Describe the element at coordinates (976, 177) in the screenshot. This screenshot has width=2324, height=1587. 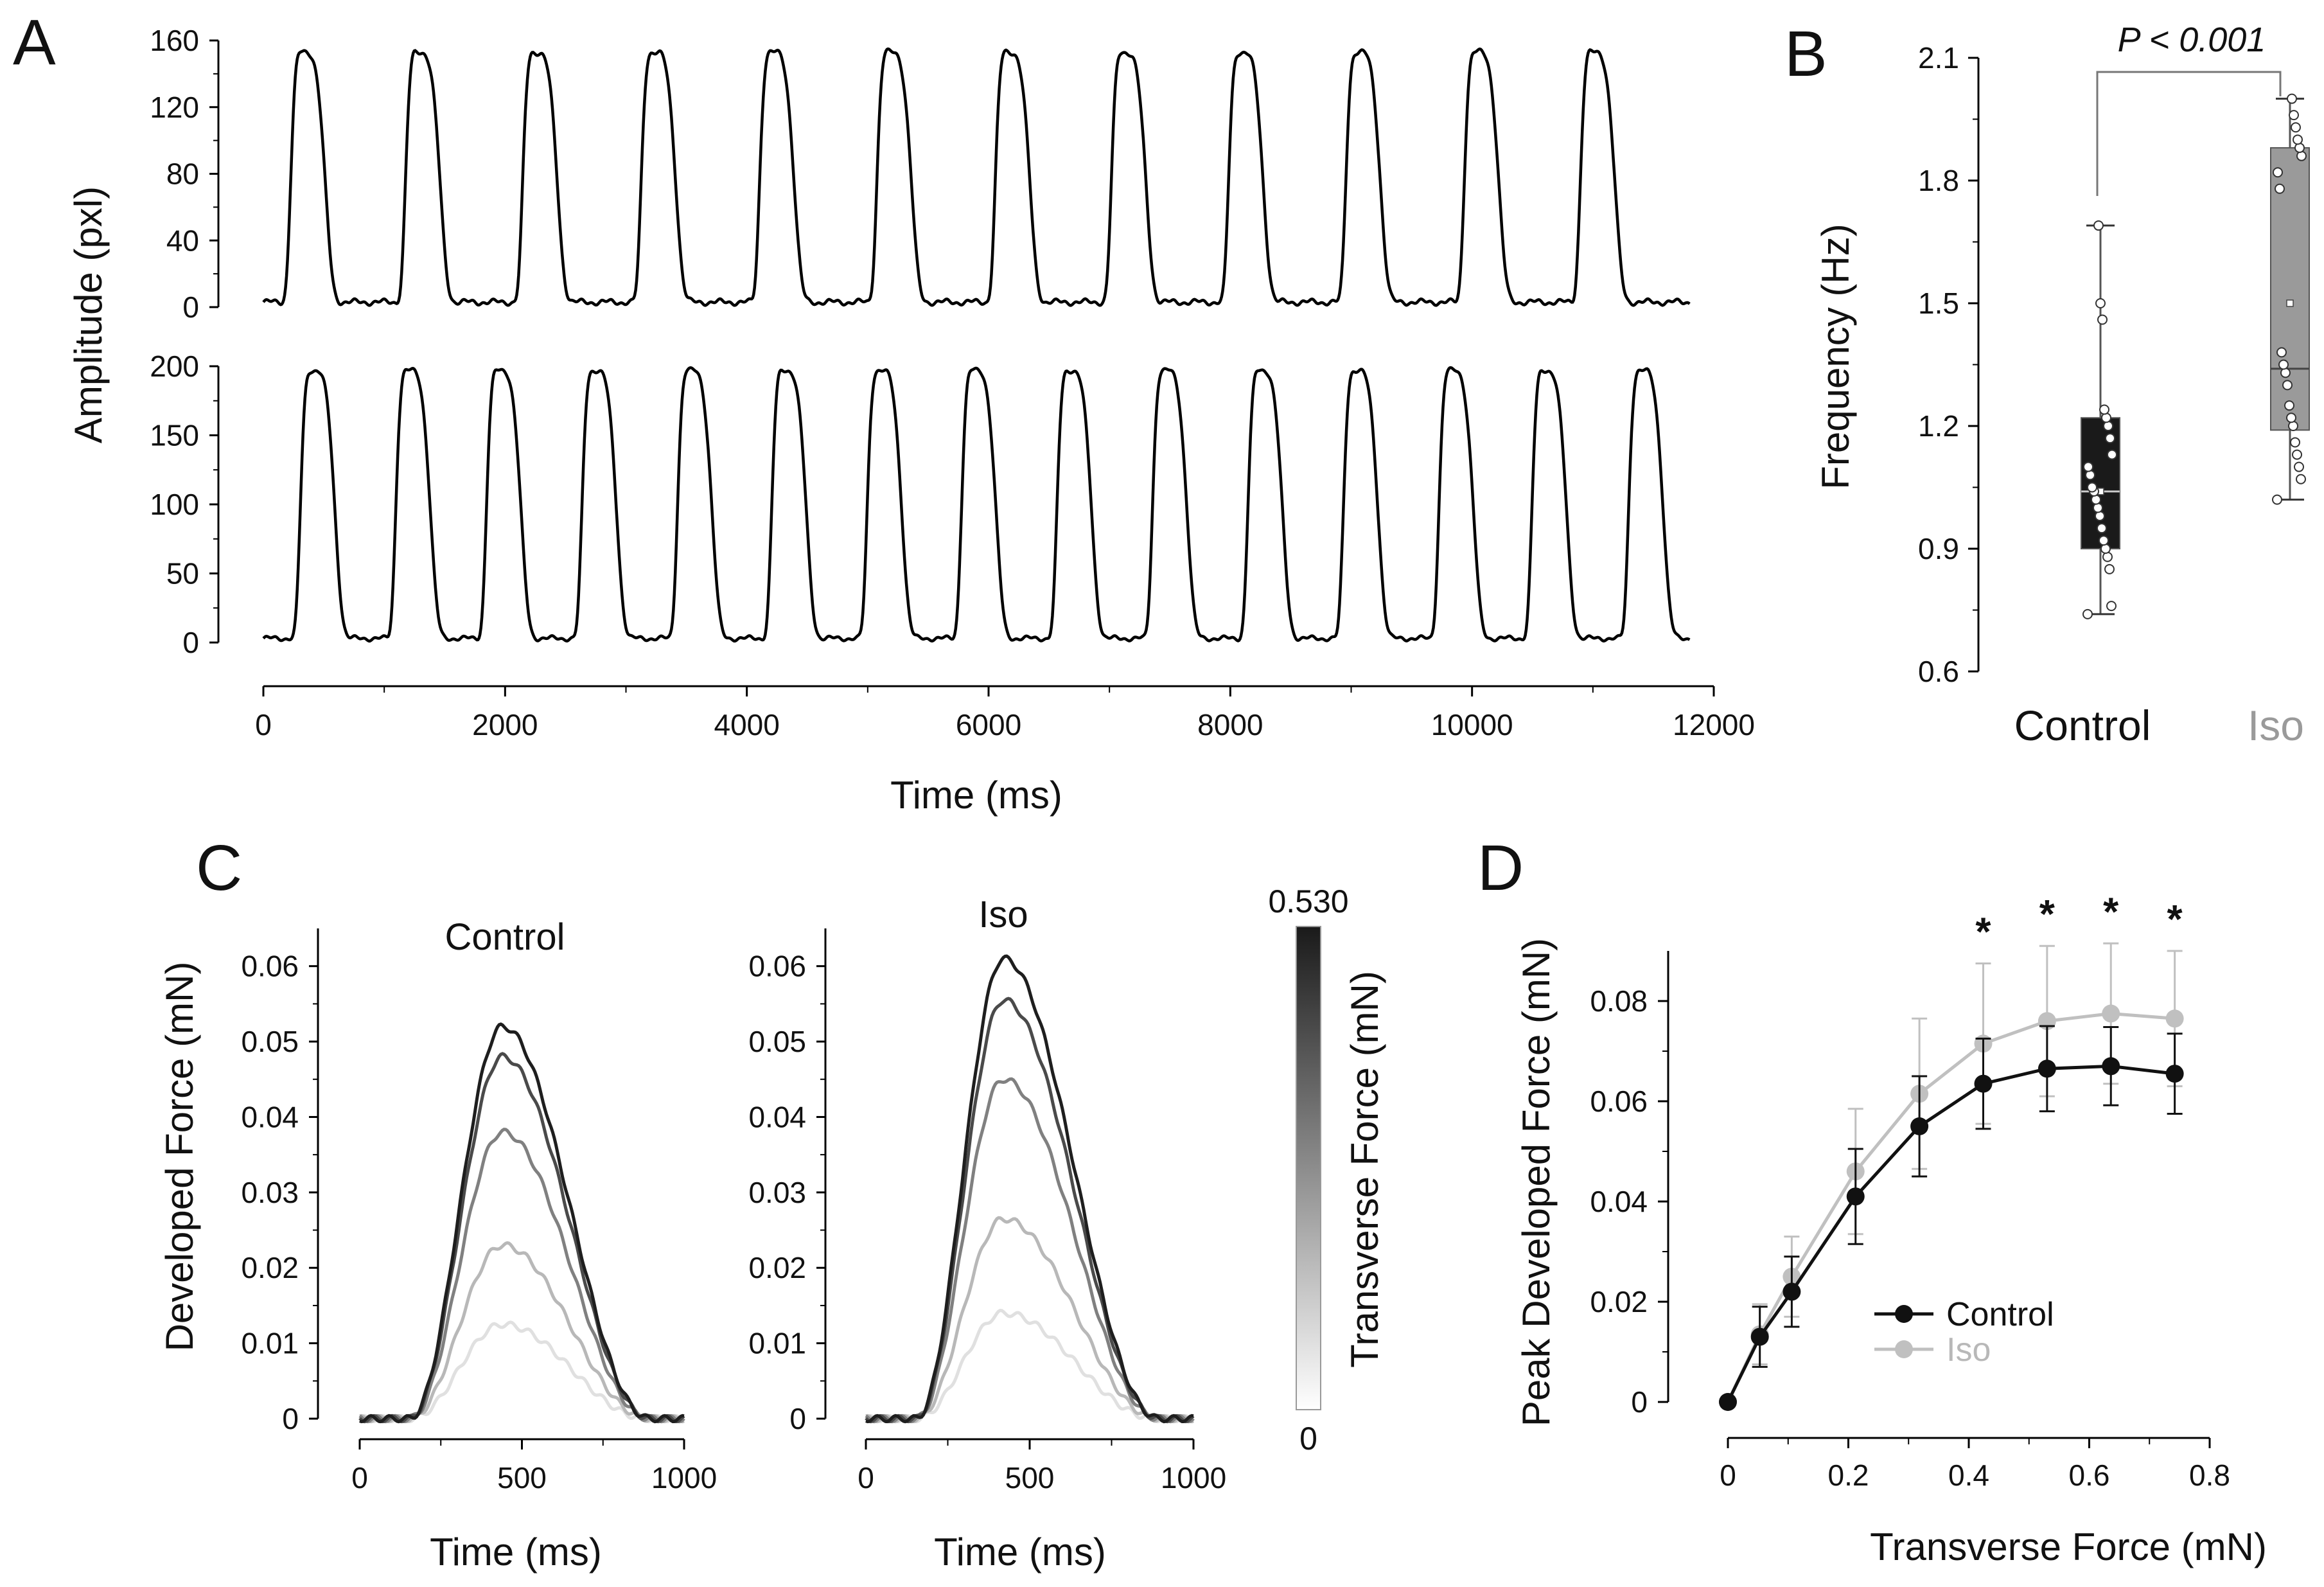
I see `panel-a-top-trace` at that location.